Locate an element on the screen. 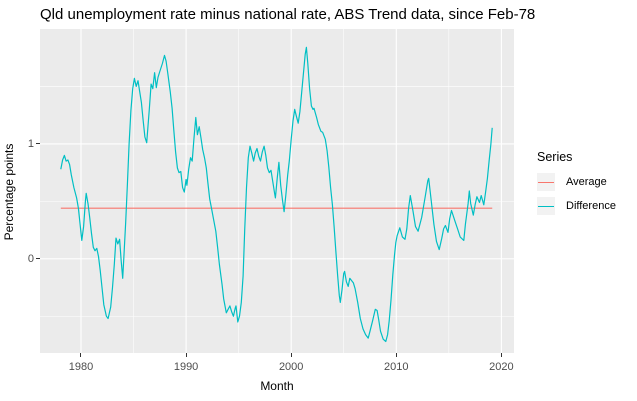 The image size is (637, 401). x-tick-label: 2000 is located at coordinates (291, 367).